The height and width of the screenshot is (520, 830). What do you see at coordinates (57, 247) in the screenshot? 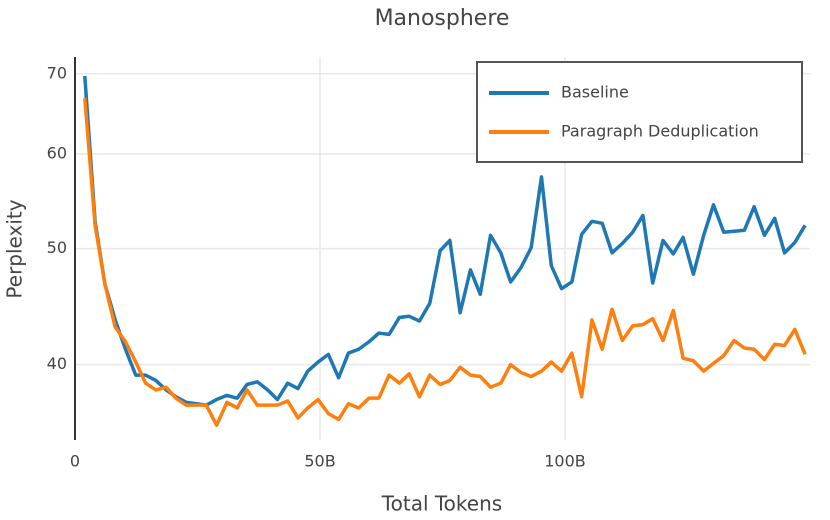
I see `y-tick-label: 50` at bounding box center [57, 247].